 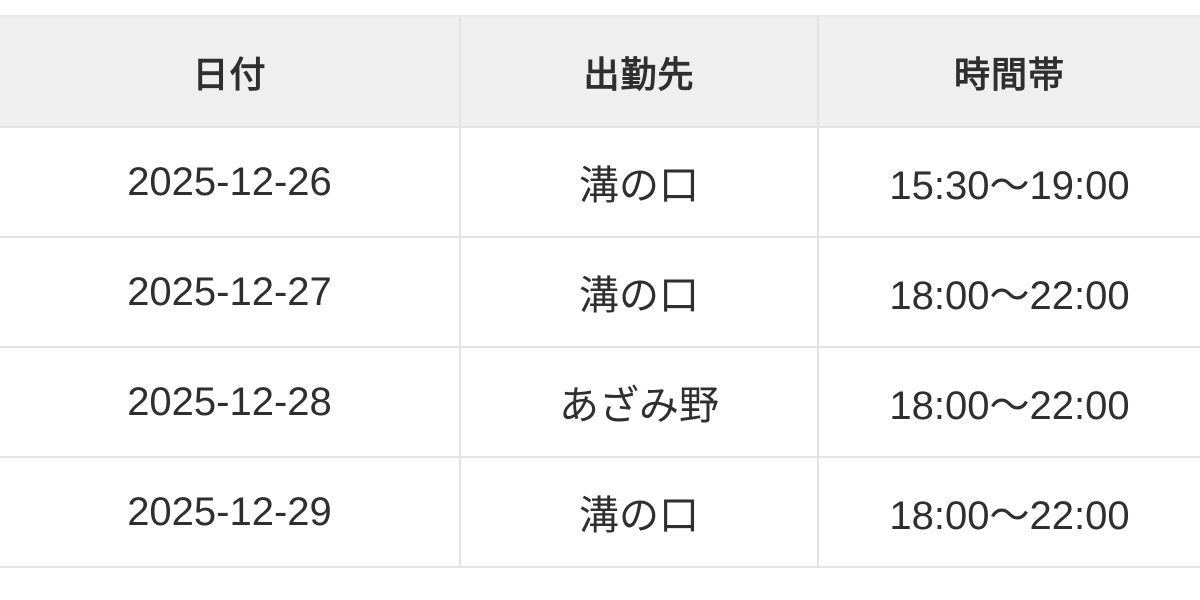 I want to click on date-cell: 2025-12-26, so click(x=230, y=182).